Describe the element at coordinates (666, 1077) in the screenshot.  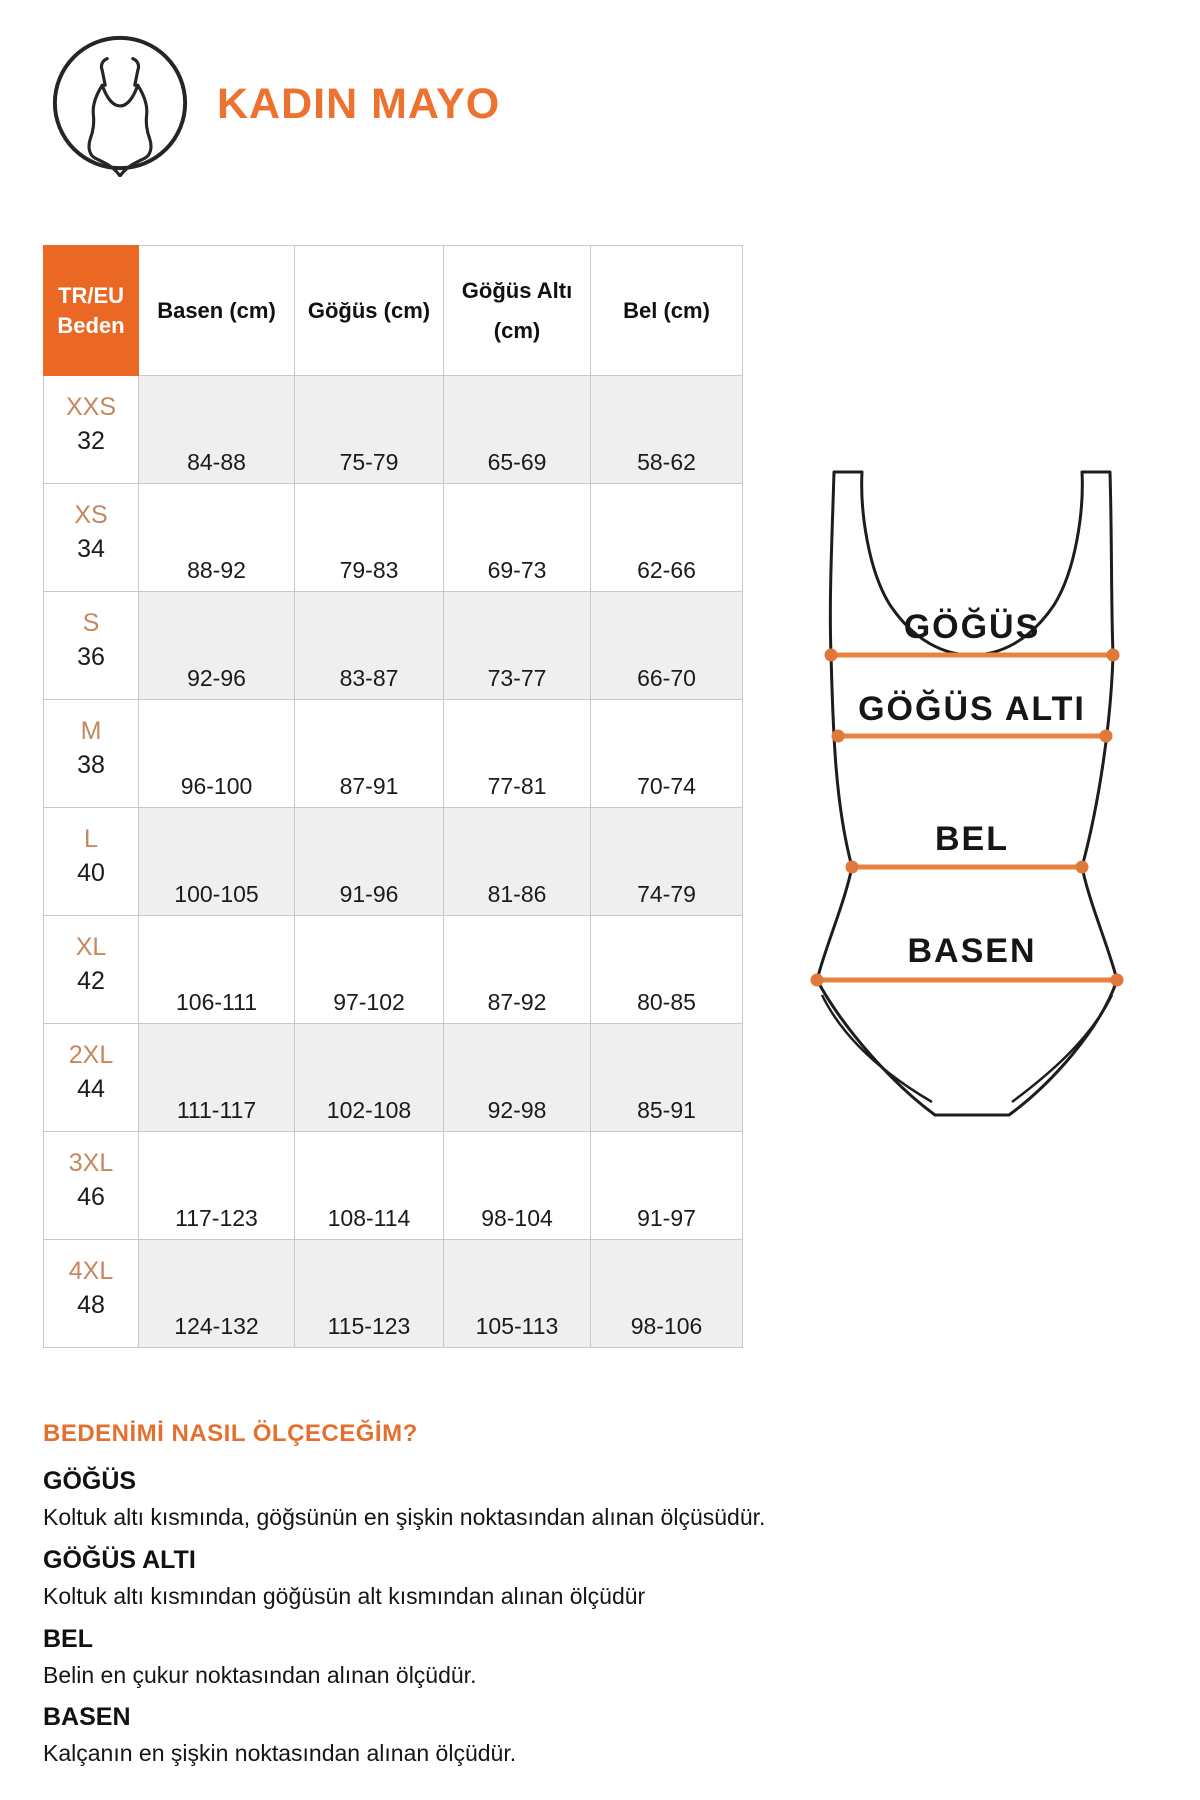
I see `measurement-value: 85-91` at that location.